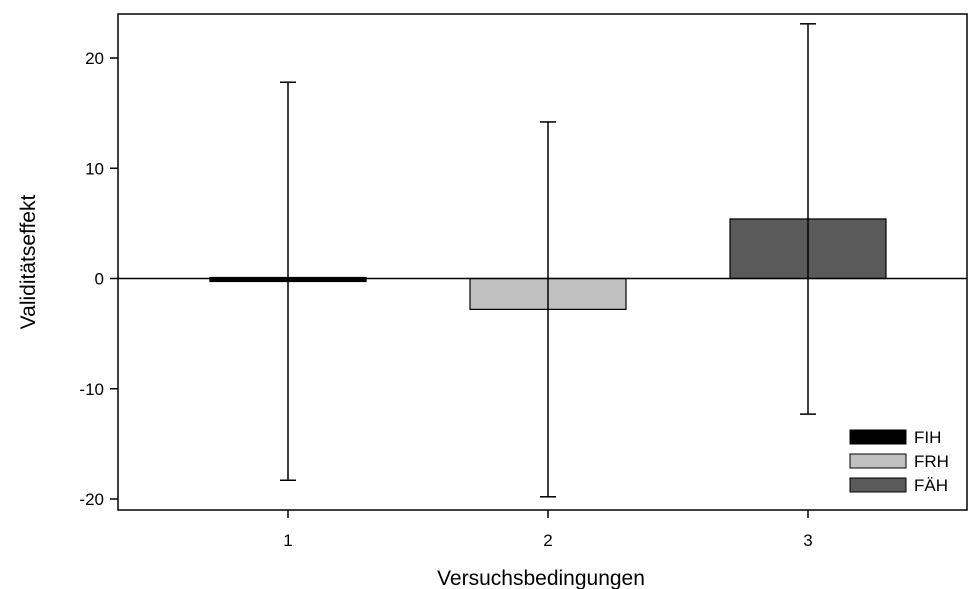  I want to click on y-tick-label: 0, so click(99, 279).